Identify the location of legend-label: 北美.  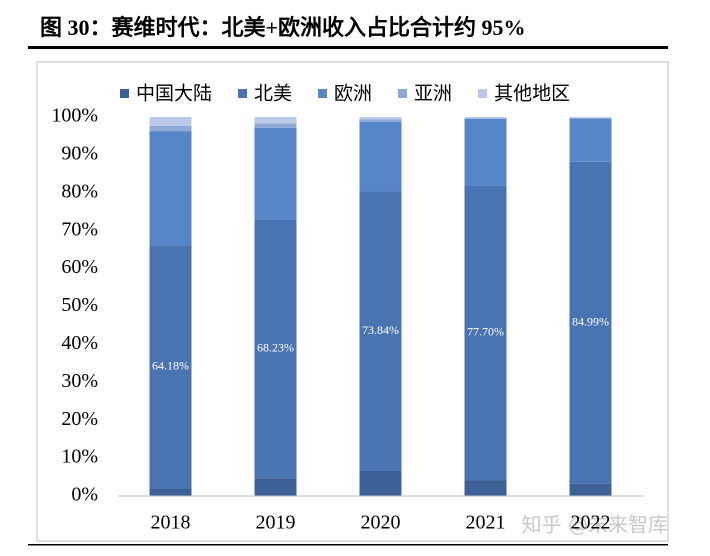
(273, 94).